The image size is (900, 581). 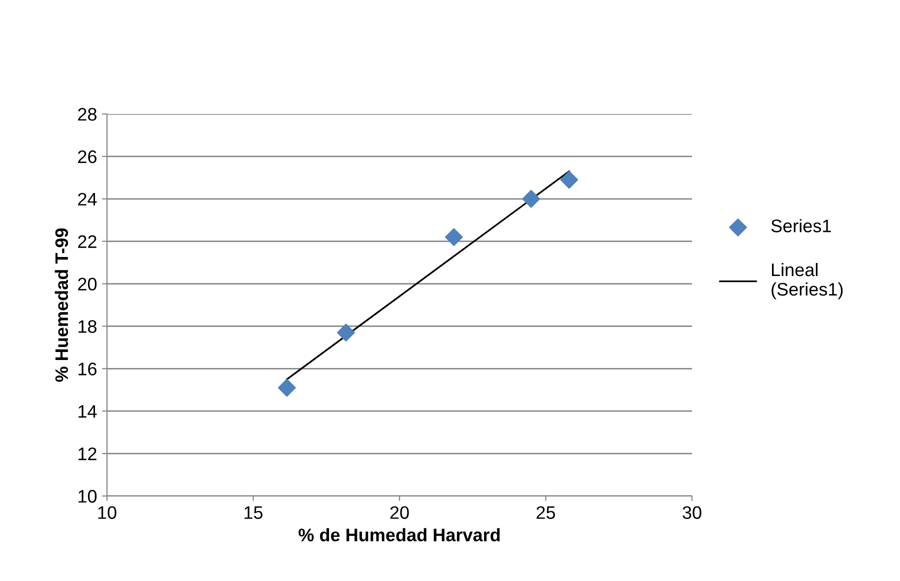 What do you see at coordinates (87, 157) in the screenshot?
I see `y-tick-label: 26` at bounding box center [87, 157].